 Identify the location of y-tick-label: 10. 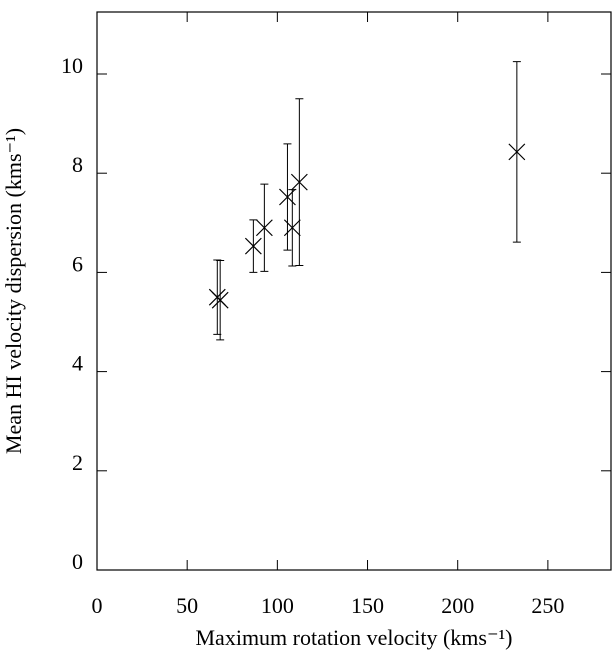
(72, 65).